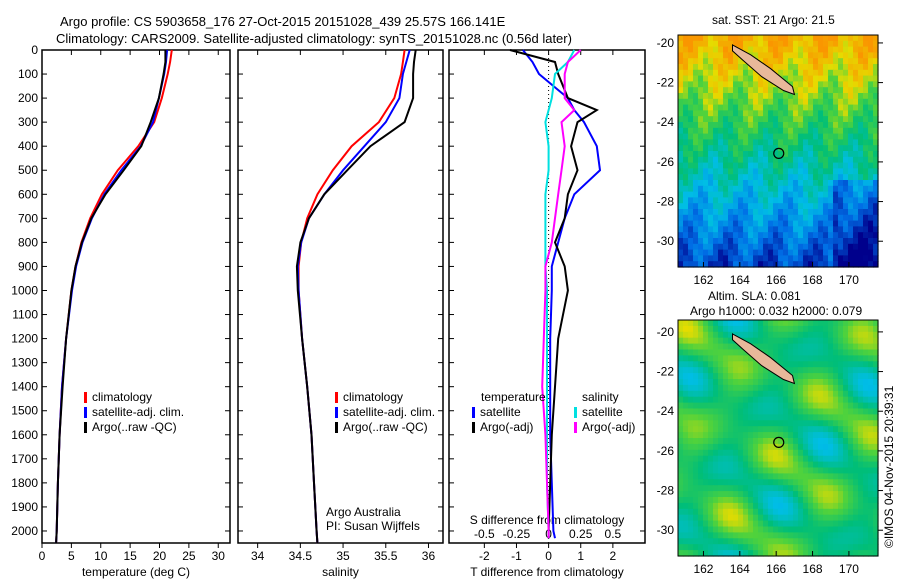 This screenshot has width=900, height=585. What do you see at coordinates (24, 507) in the screenshot?
I see `depth-tick-label: 1900` at bounding box center [24, 507].